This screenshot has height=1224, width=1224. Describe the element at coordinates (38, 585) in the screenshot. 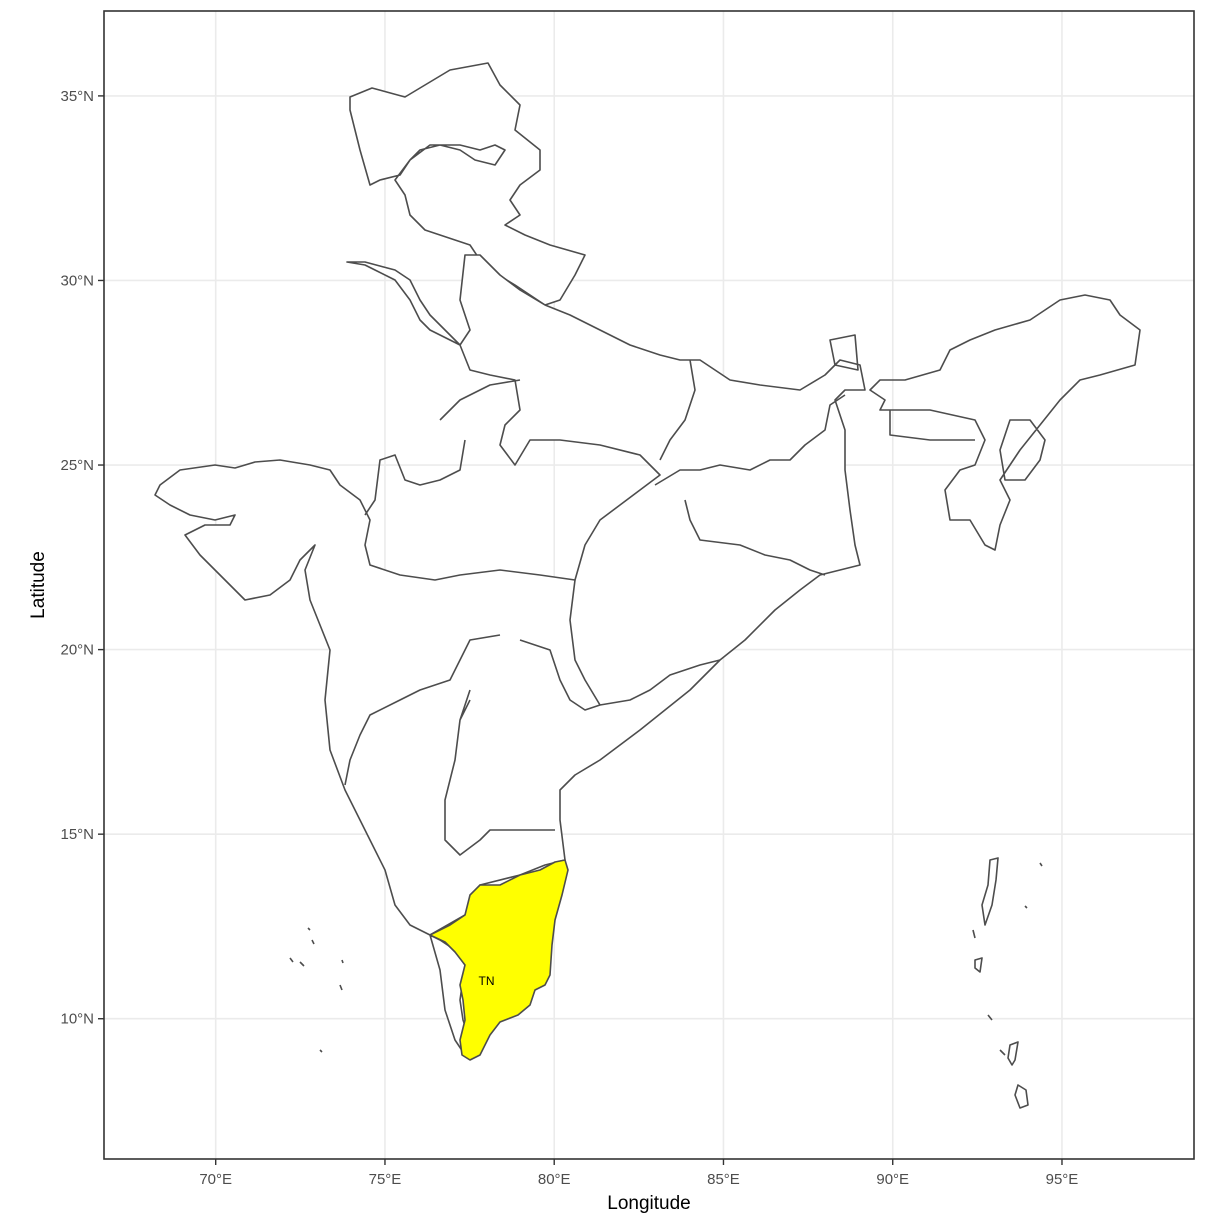

I see `y-axis-title: Latitude` at that location.